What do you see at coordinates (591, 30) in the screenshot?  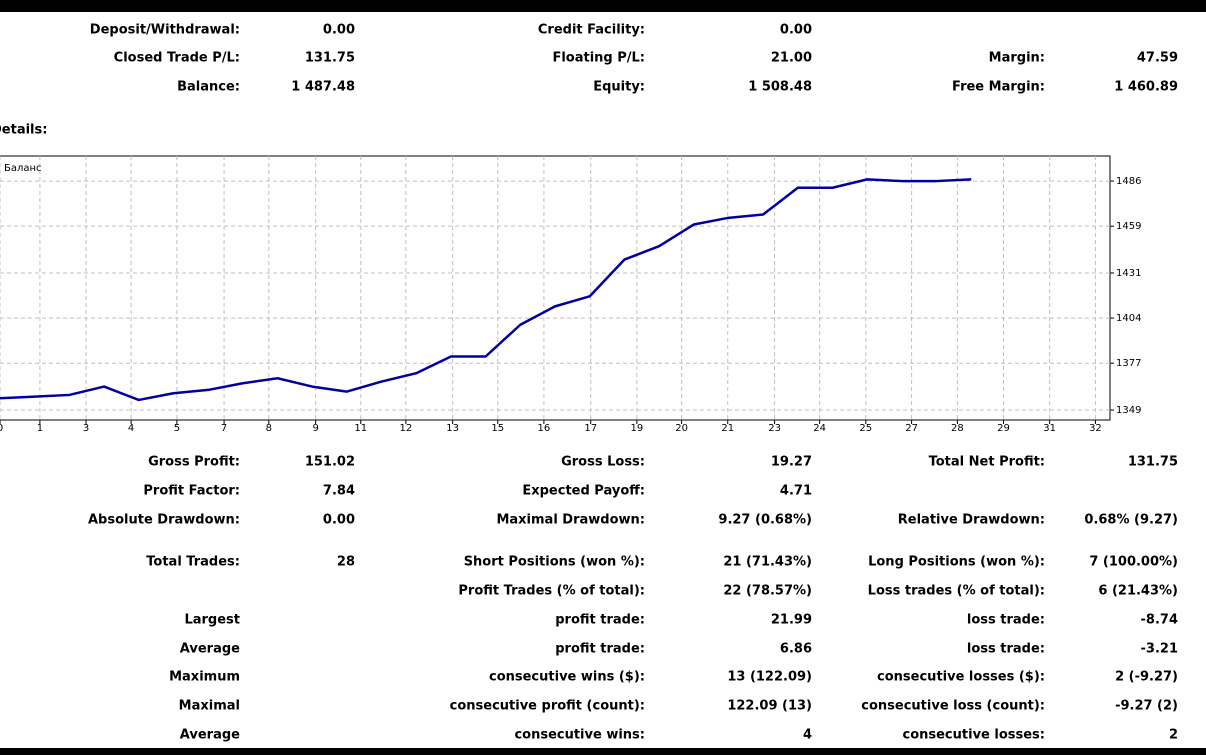 I see `label: Credit Facility:` at bounding box center [591, 30].